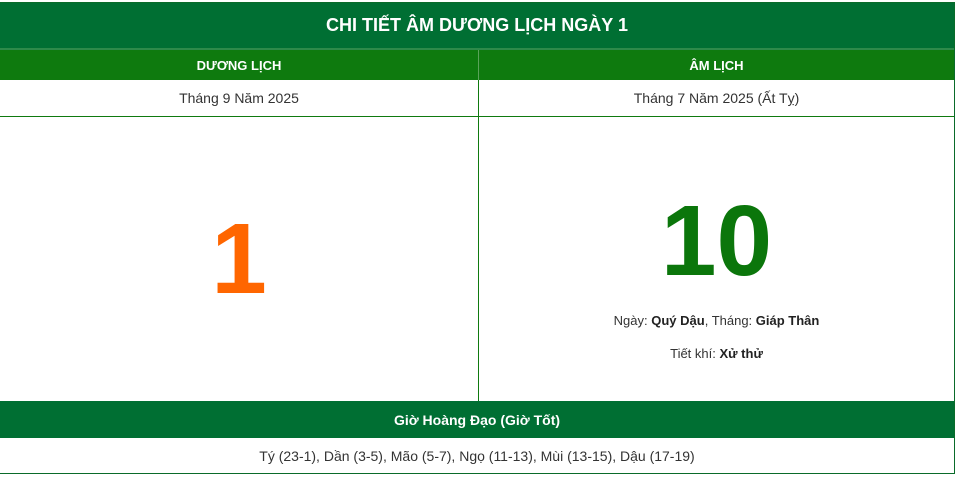 The width and height of the screenshot is (960, 477). I want to click on page-title: CHI TIẾT ÂM DƯƠNG LỊCH NGÀY 1, so click(477, 26).